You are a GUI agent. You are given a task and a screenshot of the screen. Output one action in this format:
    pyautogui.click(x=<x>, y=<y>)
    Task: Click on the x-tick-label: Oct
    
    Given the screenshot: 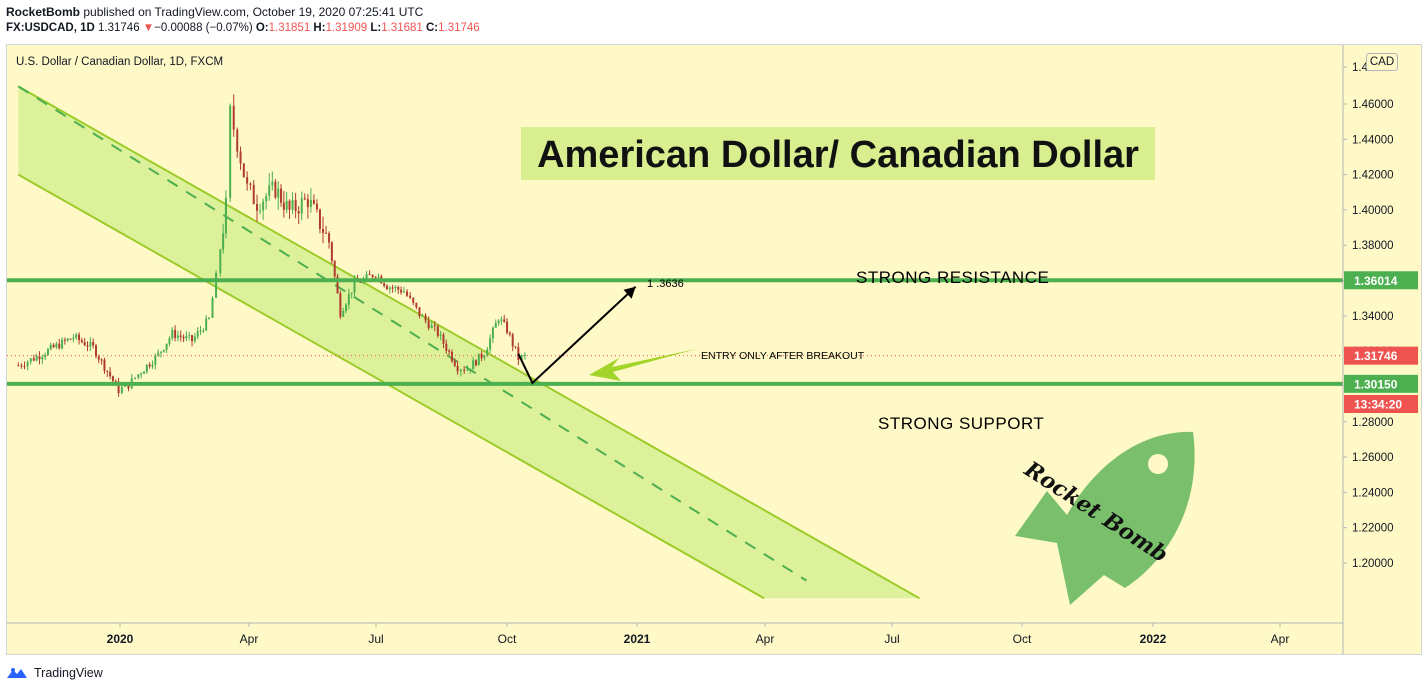 What is the action you would take?
    pyautogui.click(x=507, y=639)
    